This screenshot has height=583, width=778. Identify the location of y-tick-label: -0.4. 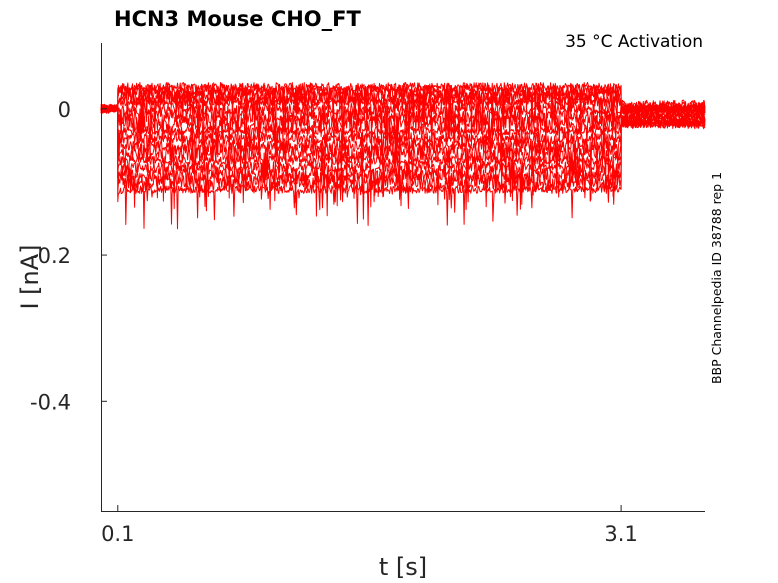
(50, 402).